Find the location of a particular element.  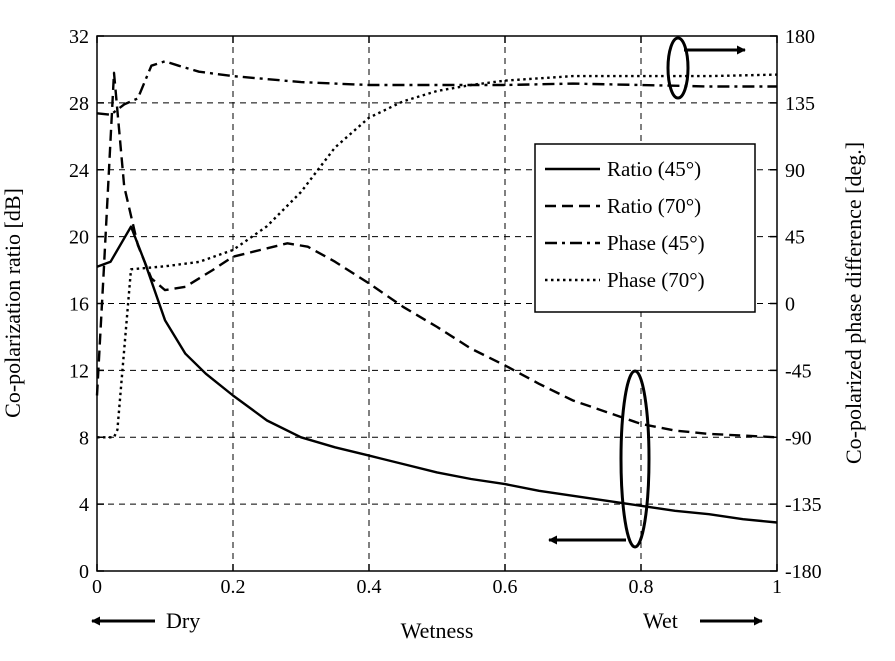

x-tick-label: 0.4 is located at coordinates (369, 587).